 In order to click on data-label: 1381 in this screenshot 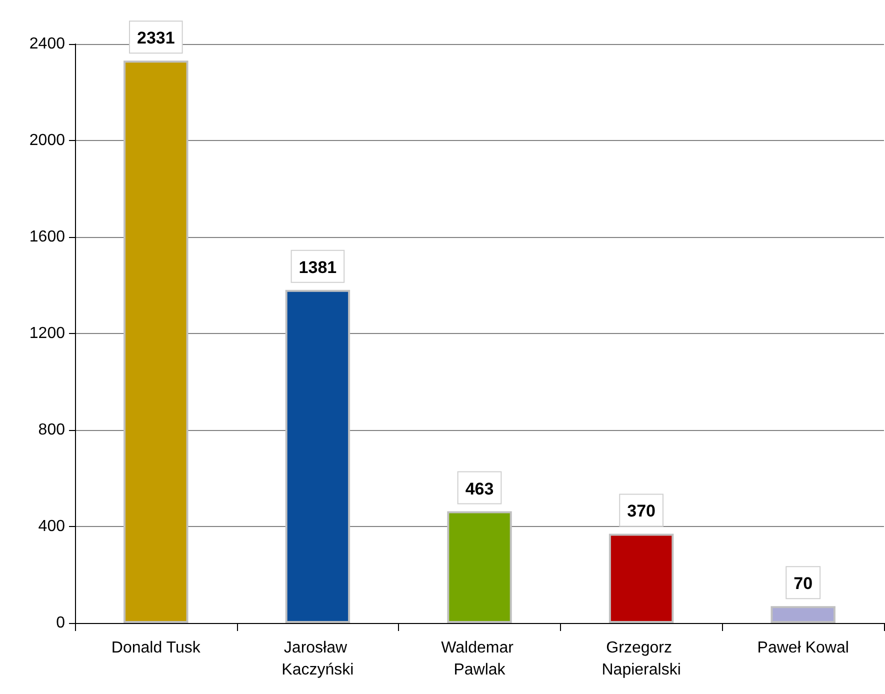, I will do `click(317, 267)`.